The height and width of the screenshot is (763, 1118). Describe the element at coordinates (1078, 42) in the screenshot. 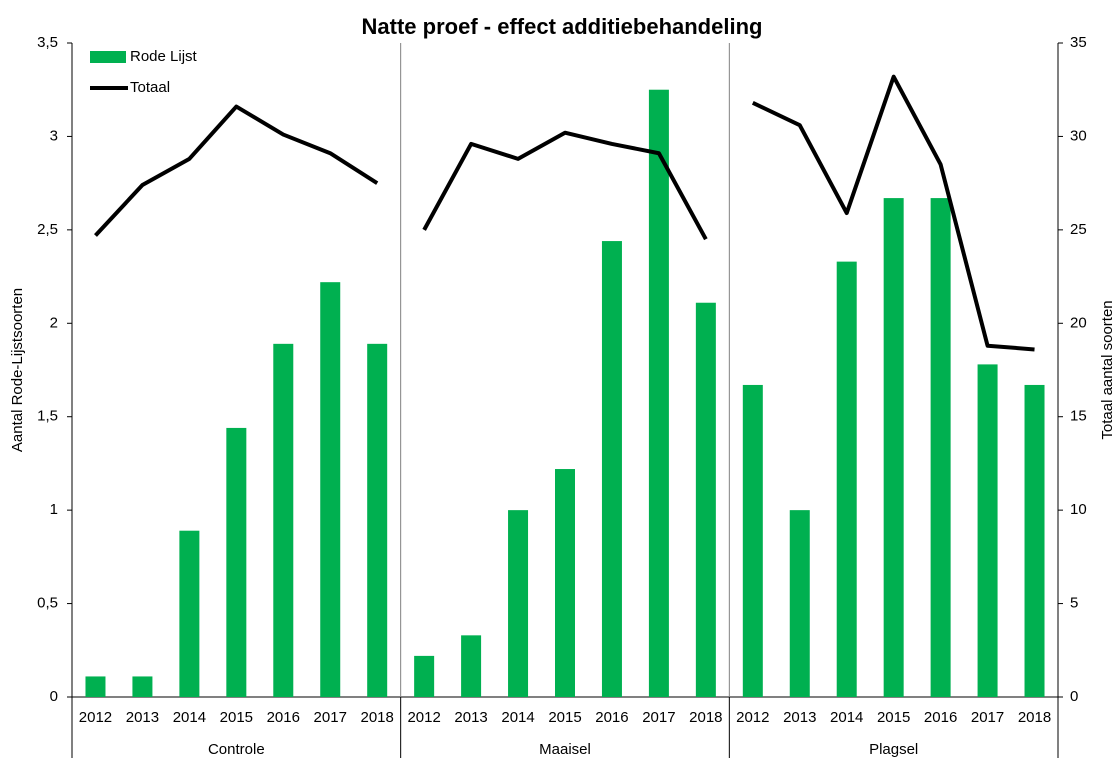

I see `y2-tick-label: 35` at that location.